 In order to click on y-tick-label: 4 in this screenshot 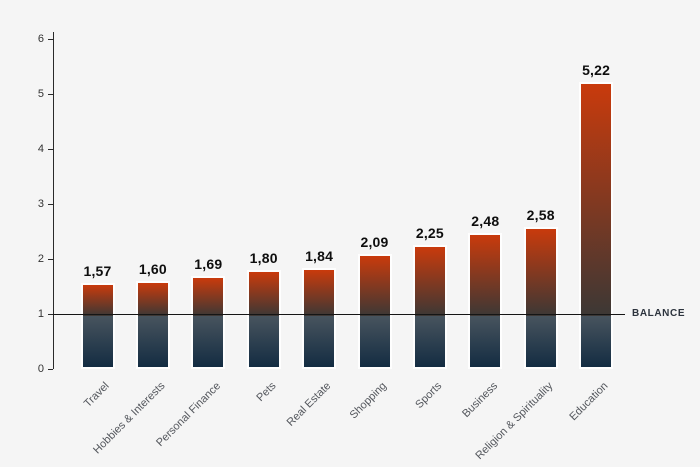, I will do `click(40, 149)`.